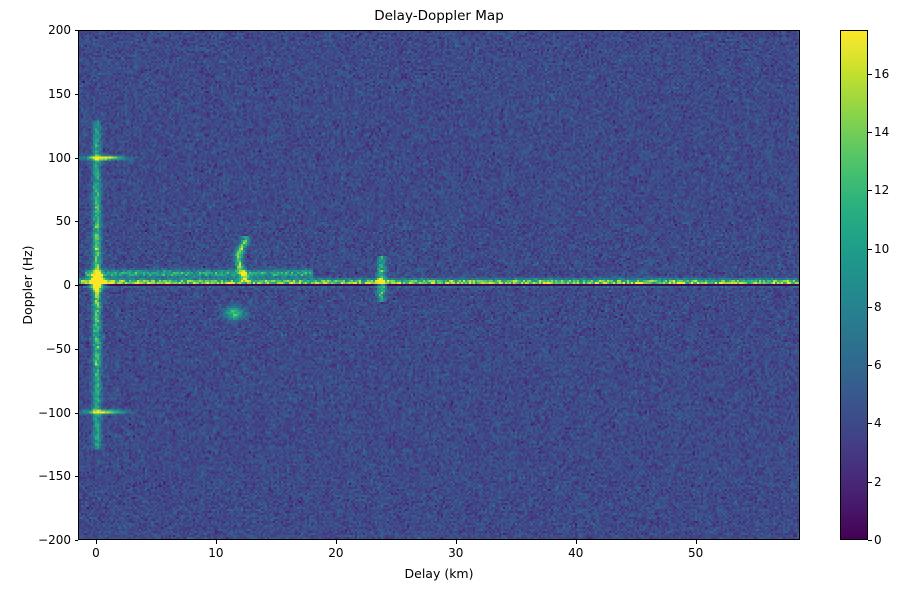 The height and width of the screenshot is (590, 907). What do you see at coordinates (878, 306) in the screenshot?
I see `colorbar-tick-label: 8` at bounding box center [878, 306].